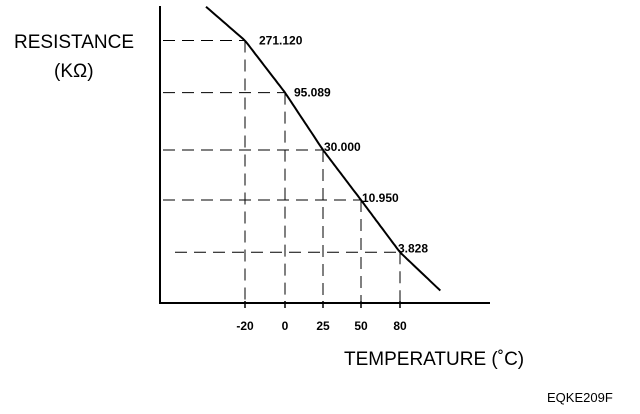  What do you see at coordinates (434, 359) in the screenshot?
I see `x-axis-title: TEMPERATURE (˚C)` at bounding box center [434, 359].